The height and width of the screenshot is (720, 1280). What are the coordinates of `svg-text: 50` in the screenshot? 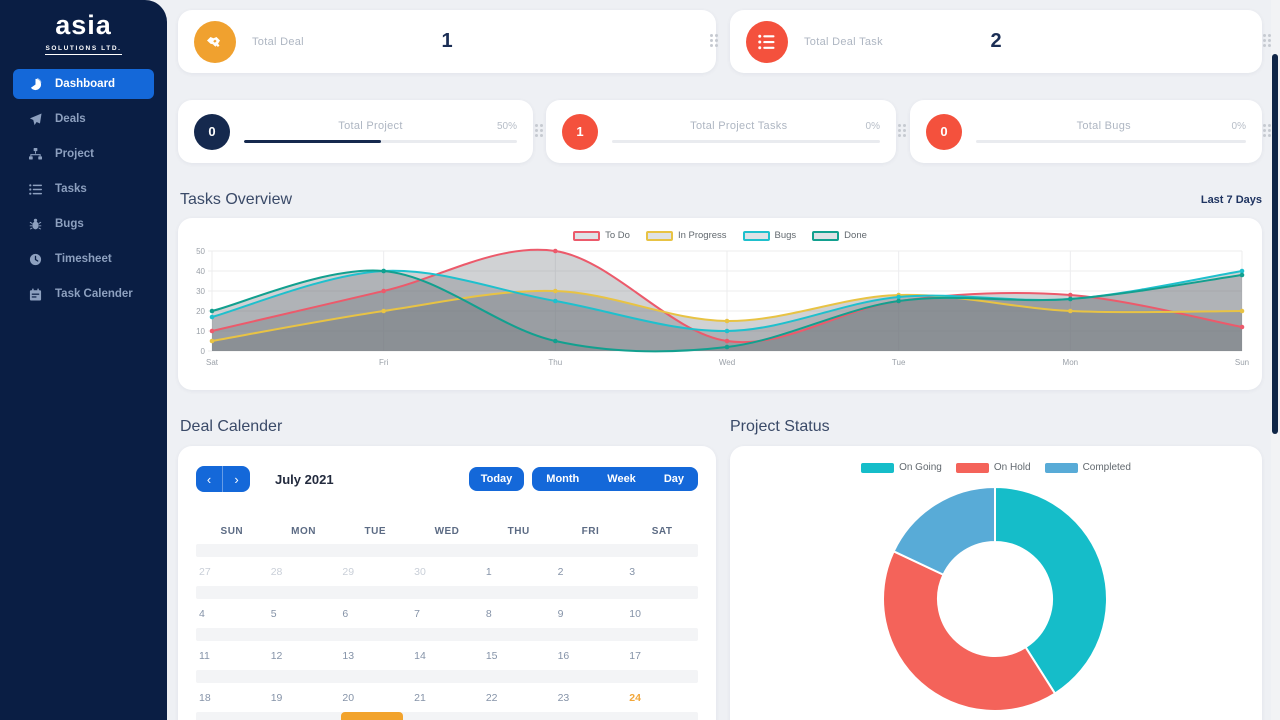 It's located at (200, 251).